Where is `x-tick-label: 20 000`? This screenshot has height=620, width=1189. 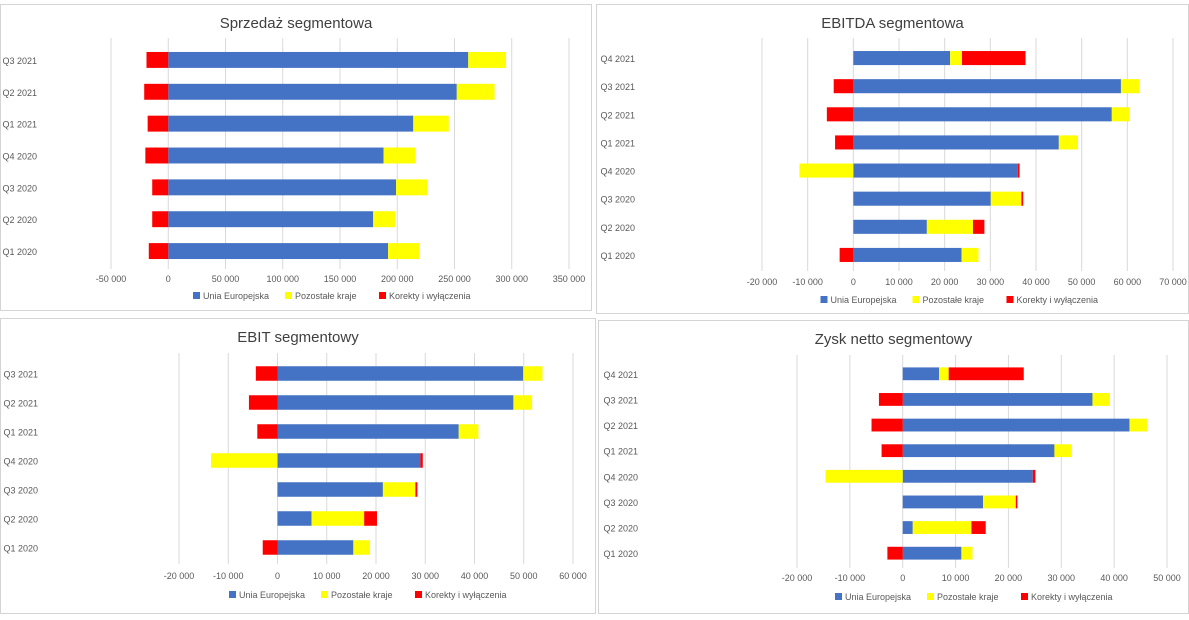
x-tick-label: 20 000 is located at coordinates (376, 576).